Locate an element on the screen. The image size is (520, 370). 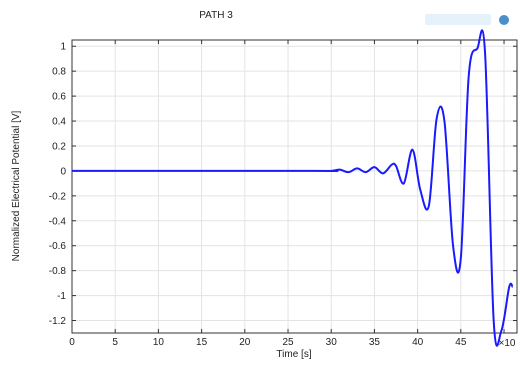
y-tick-label: 0.6 is located at coordinates (59, 97).